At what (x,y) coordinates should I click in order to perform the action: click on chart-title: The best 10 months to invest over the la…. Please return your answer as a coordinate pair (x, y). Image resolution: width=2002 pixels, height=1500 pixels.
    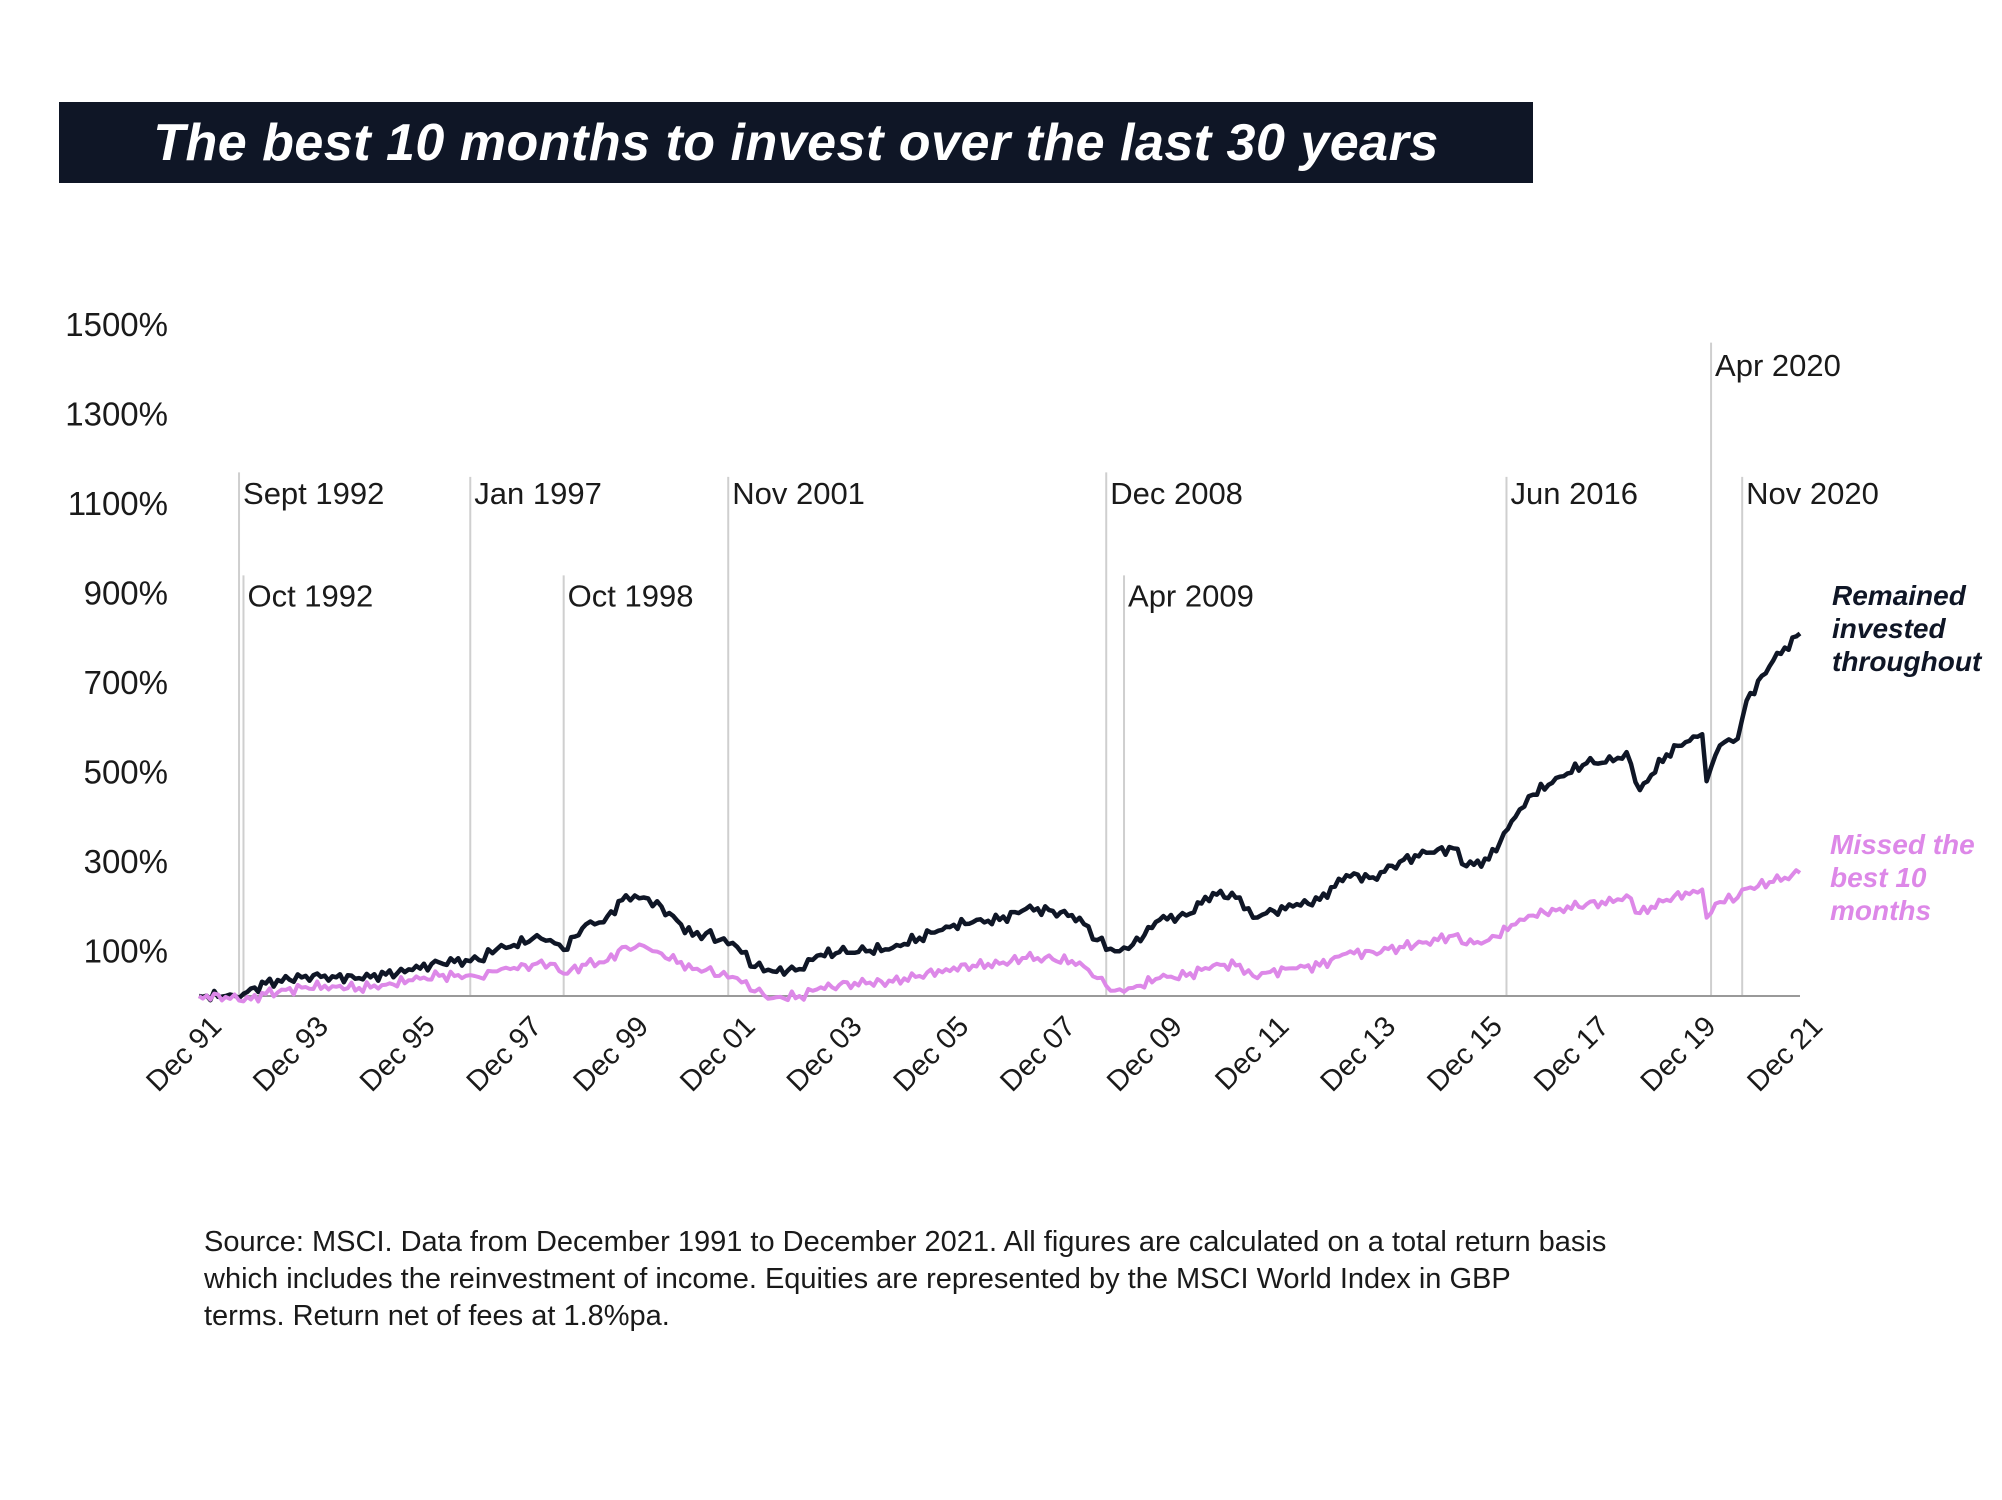
    Looking at the image, I should click on (796, 142).